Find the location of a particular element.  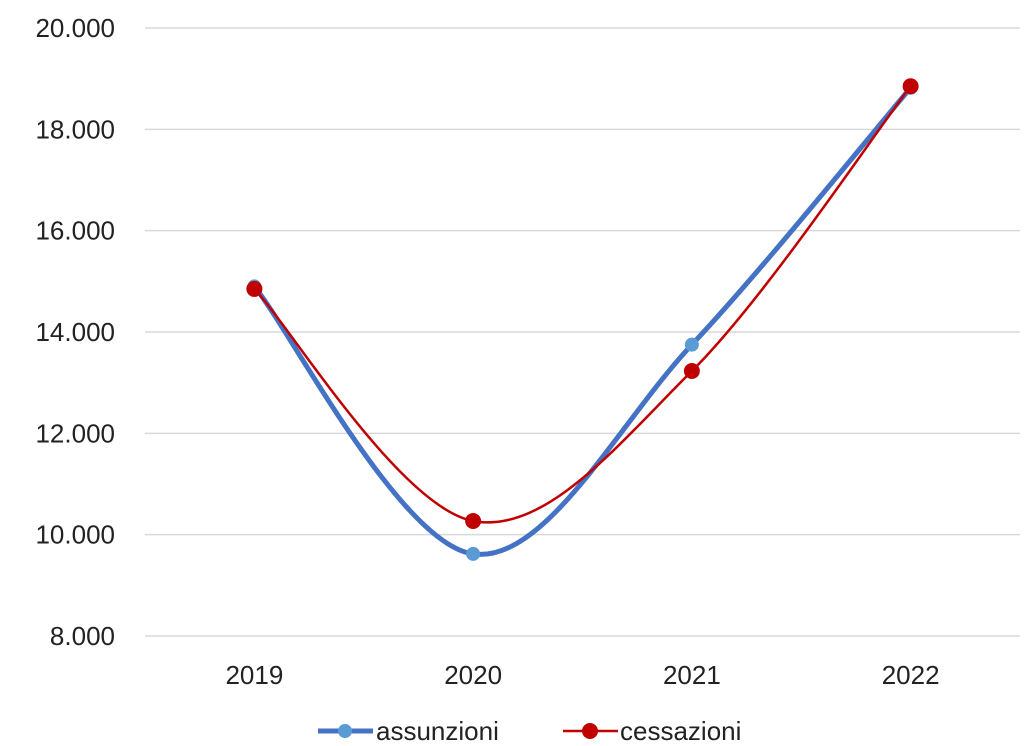

y-tick-label: 10.000 is located at coordinates (75, 535).